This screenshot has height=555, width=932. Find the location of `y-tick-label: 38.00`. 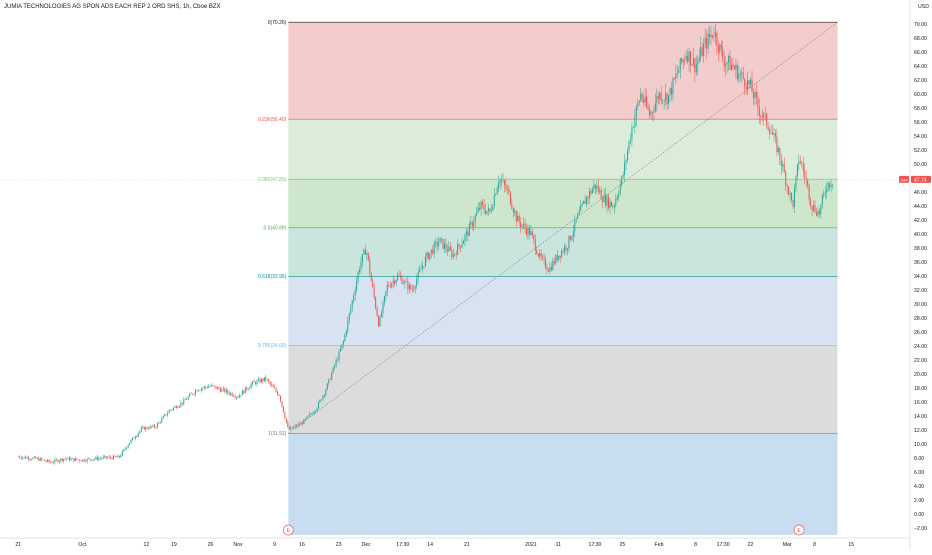

y-tick-label: 38.00 is located at coordinates (920, 249).